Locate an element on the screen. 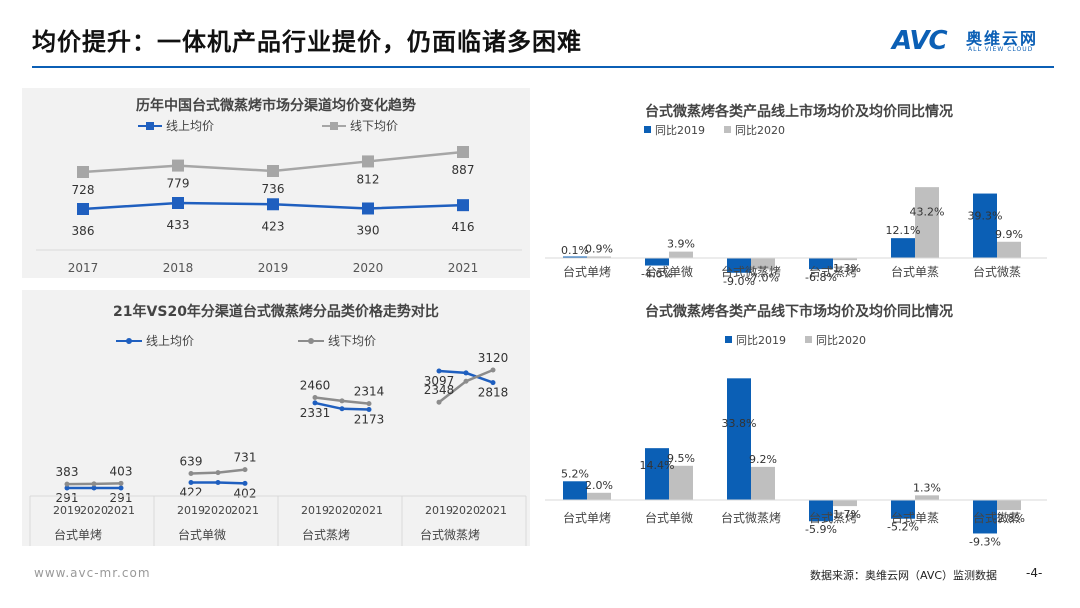 This screenshot has height=608, width=1080. group-label: 台式蒸烤 is located at coordinates (326, 534).